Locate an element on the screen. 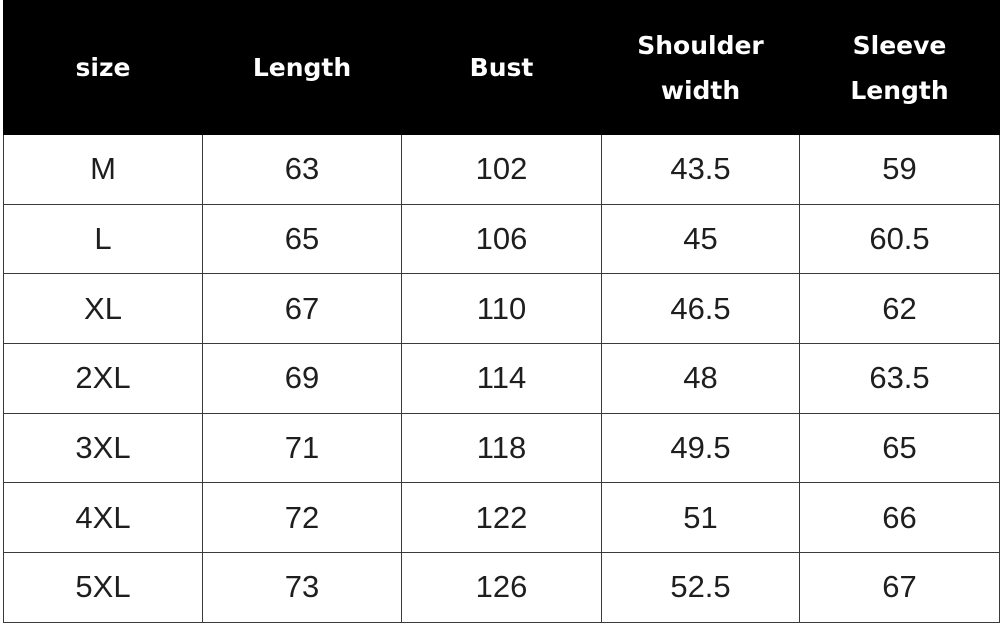 The width and height of the screenshot is (1001, 632). cell-size: L is located at coordinates (103, 239).